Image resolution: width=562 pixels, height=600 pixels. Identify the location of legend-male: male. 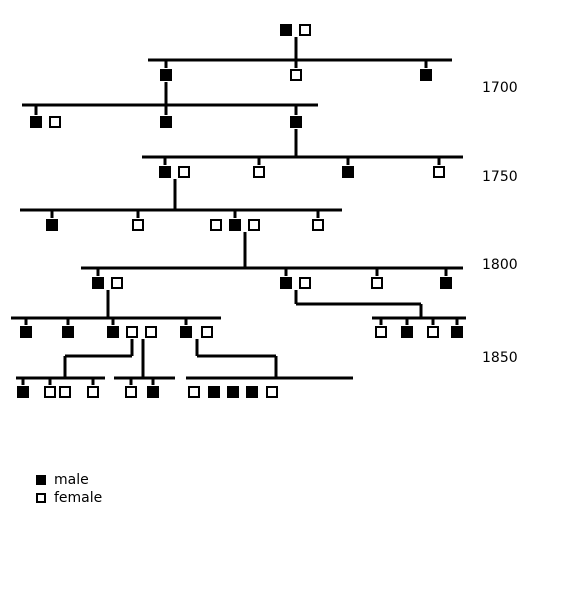
(62, 480).